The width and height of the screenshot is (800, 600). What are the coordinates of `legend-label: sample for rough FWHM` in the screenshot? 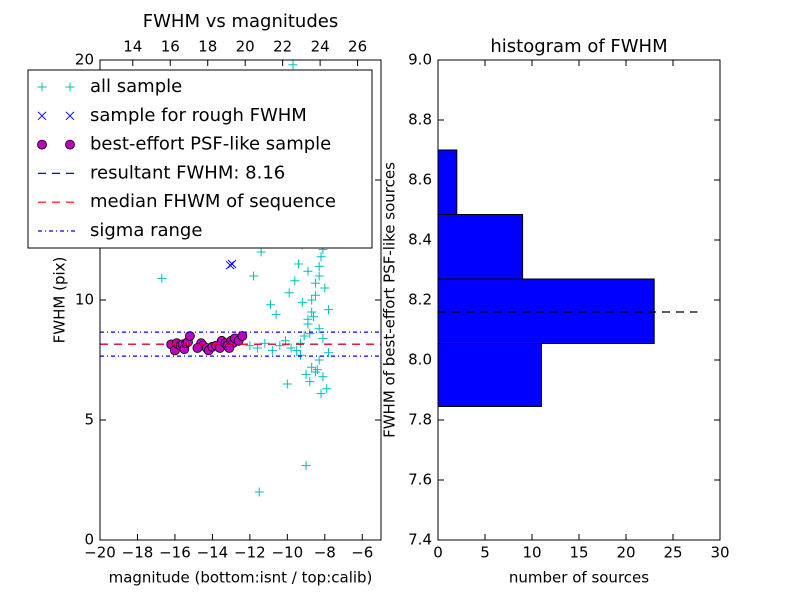 It's located at (198, 115).